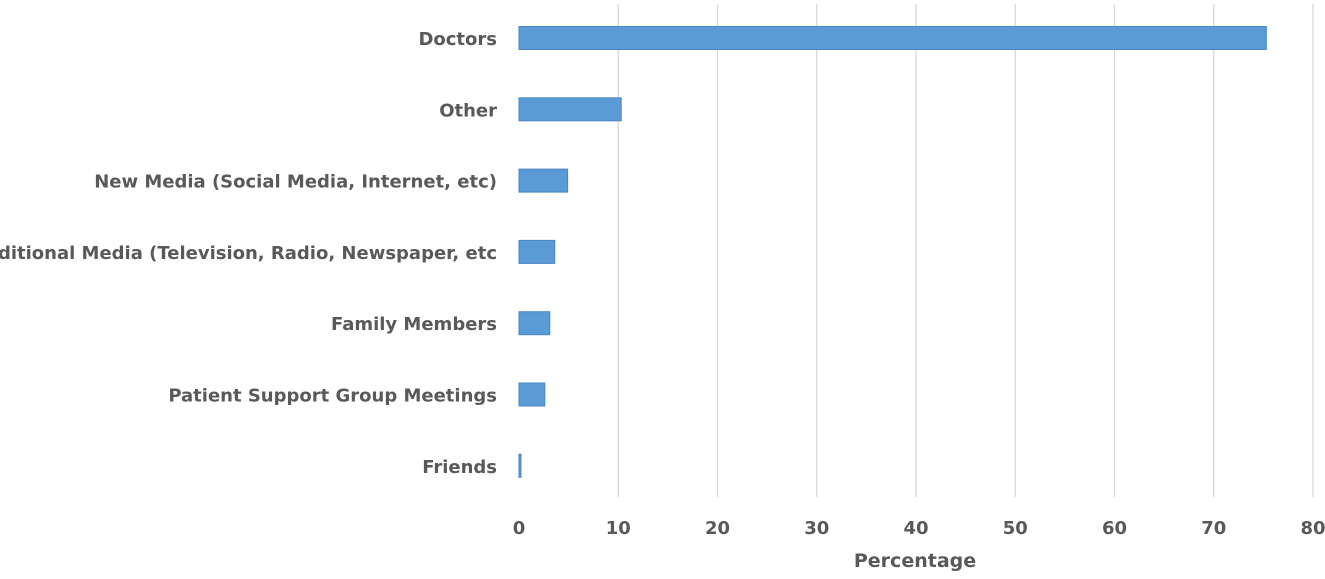 The height and width of the screenshot is (579, 1325). What do you see at coordinates (295, 182) in the screenshot?
I see `category-label: New Media (Social Media, Internet, etc)` at bounding box center [295, 182].